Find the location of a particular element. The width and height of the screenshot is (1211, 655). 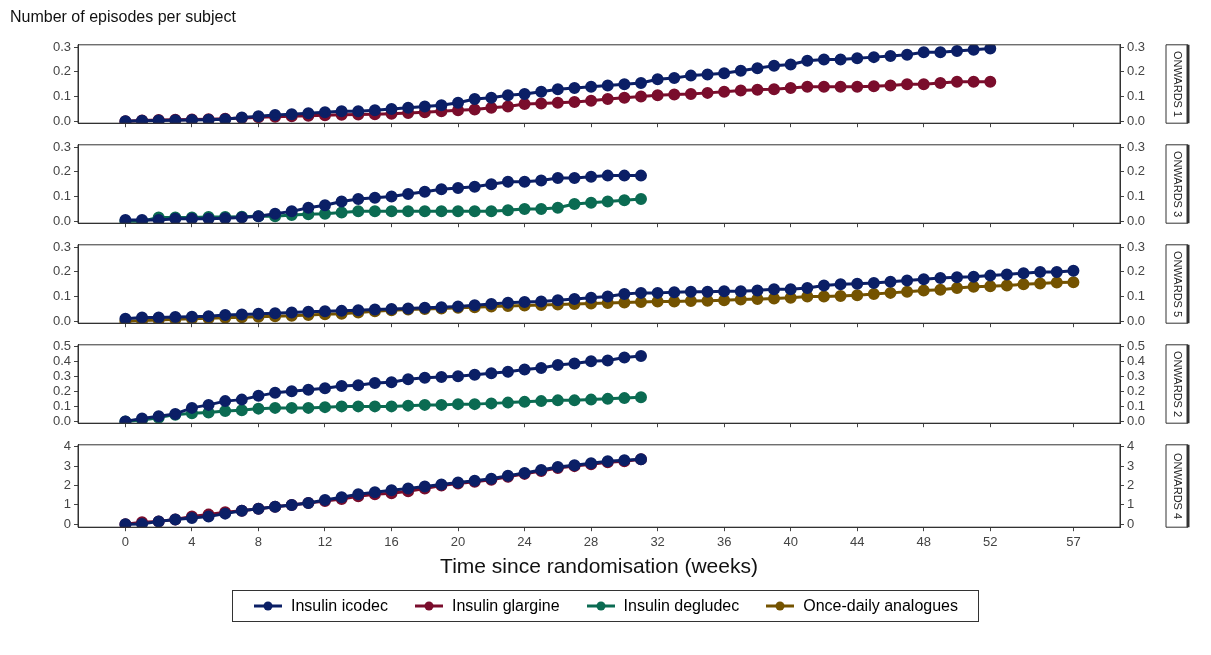

x-tick-label: 48 is located at coordinates (923, 541).